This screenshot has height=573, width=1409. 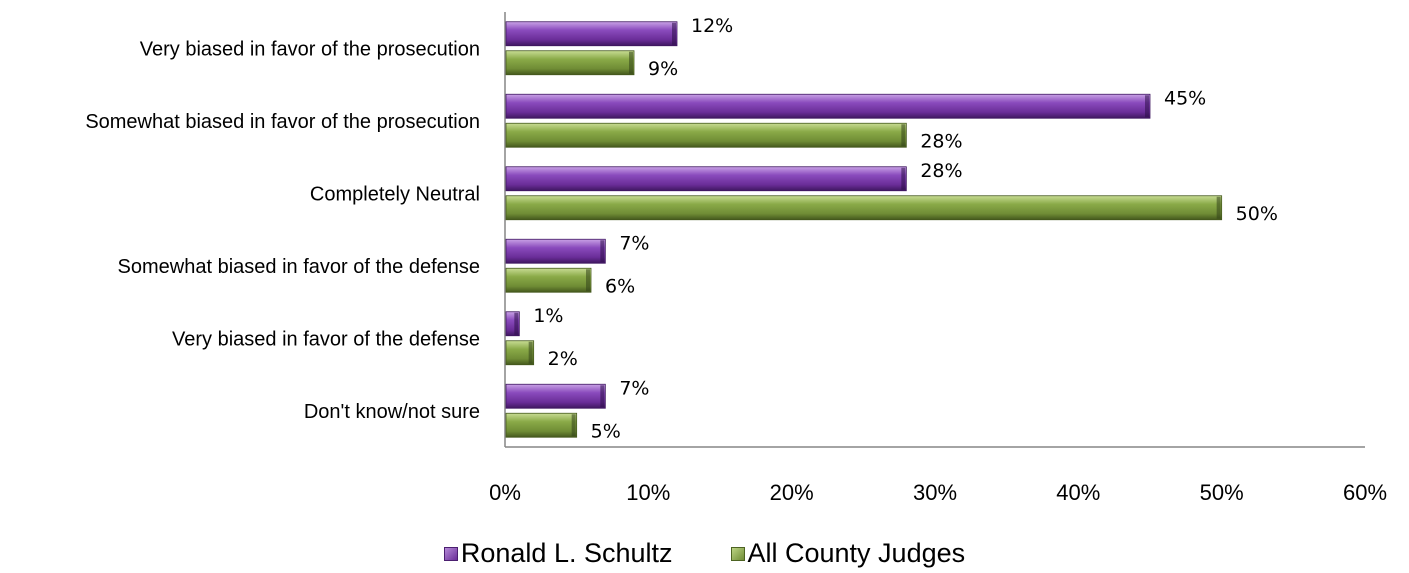 What do you see at coordinates (516, 323) in the screenshot?
I see `bar-cap-ronald-l-schultz-very-biased-in-favor-of-the-defense` at bounding box center [516, 323].